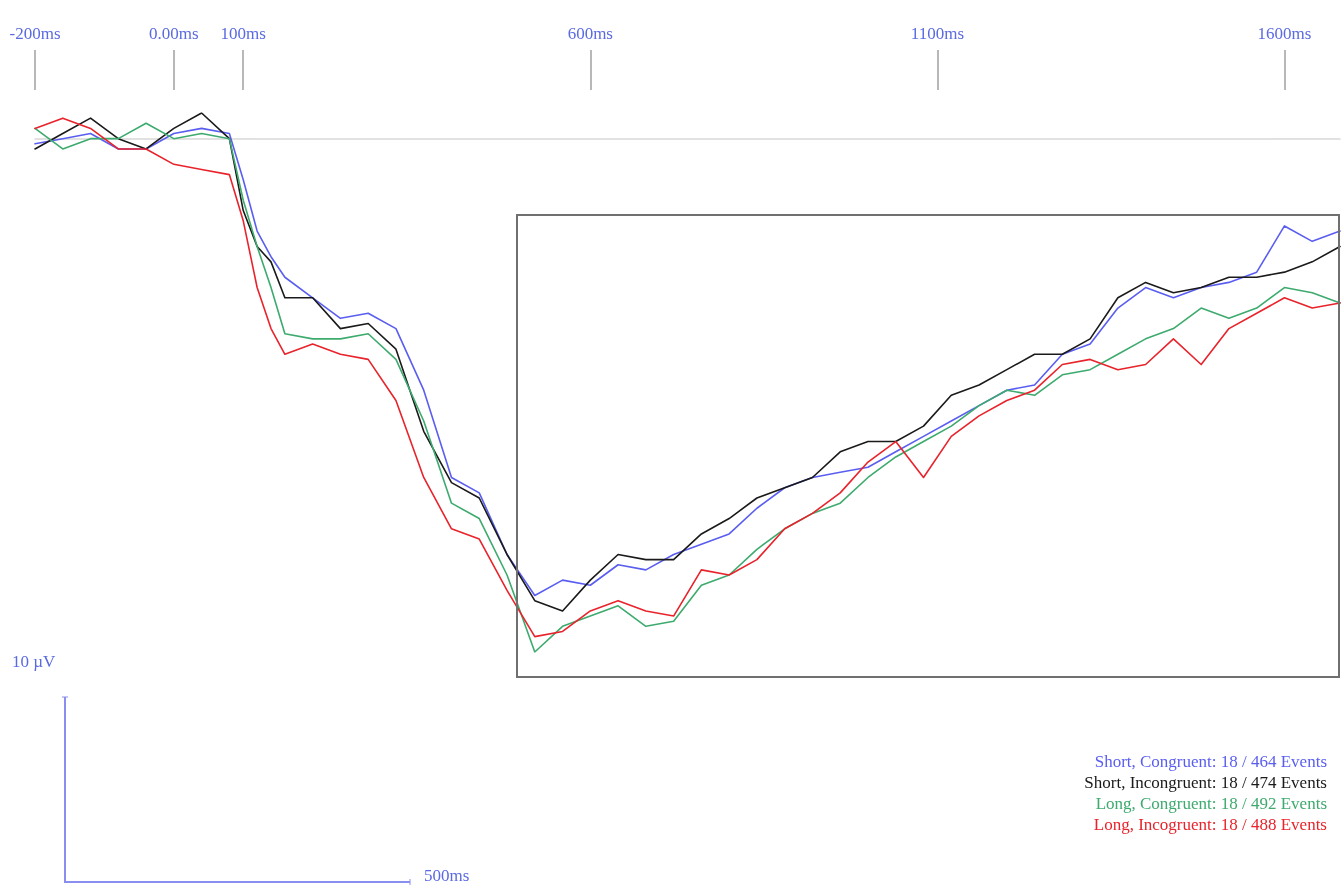 Image resolution: width=1341 pixels, height=890 pixels. What do you see at coordinates (35, 33) in the screenshot?
I see `x-tick-label: -200ms` at bounding box center [35, 33].